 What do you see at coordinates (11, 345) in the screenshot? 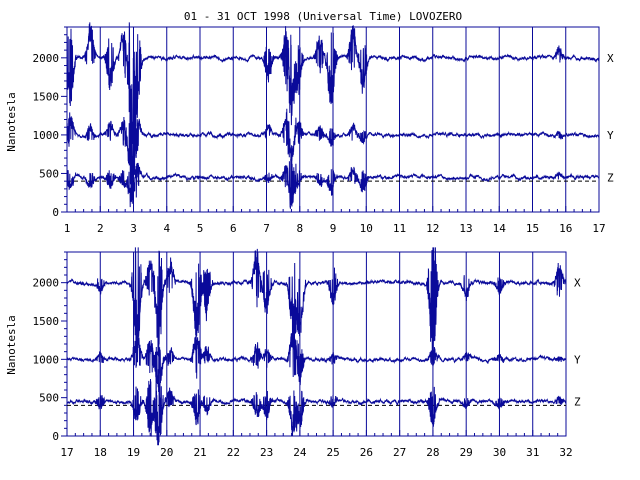
I see `y-axis-label-bottom: Nanotesla` at bounding box center [11, 345].